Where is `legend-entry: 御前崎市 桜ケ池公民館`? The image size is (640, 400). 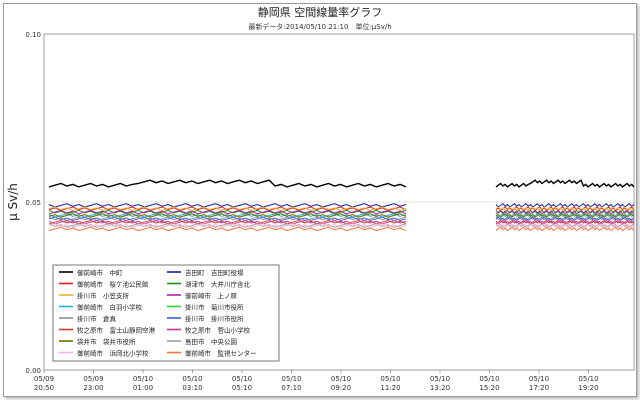
legend-entry: 御前崎市 桜ケ池公民館 is located at coordinates (113, 284).